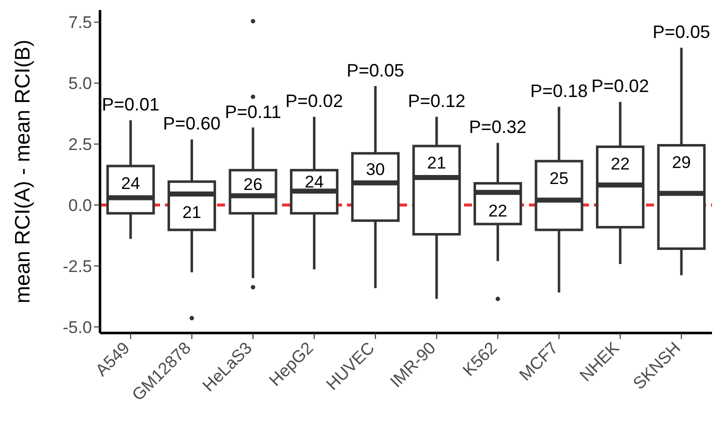 The width and height of the screenshot is (727, 423). What do you see at coordinates (253, 112) in the screenshot?
I see `annotation: P=0.11` at bounding box center [253, 112].